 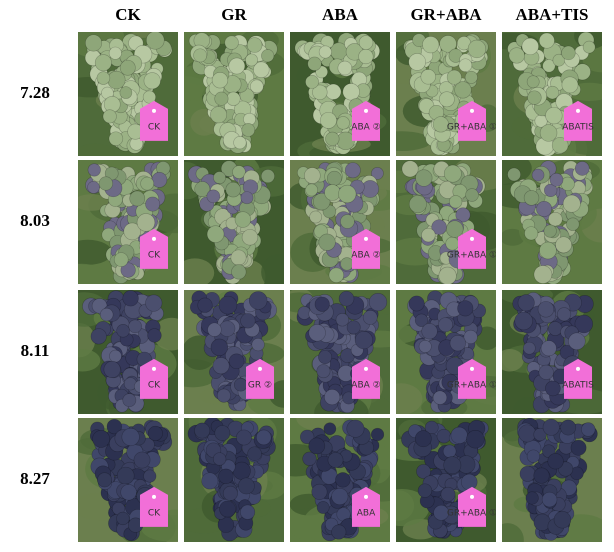 What do you see at coordinates (35, 220) in the screenshot?
I see `row-label: 8.03` at bounding box center [35, 220].